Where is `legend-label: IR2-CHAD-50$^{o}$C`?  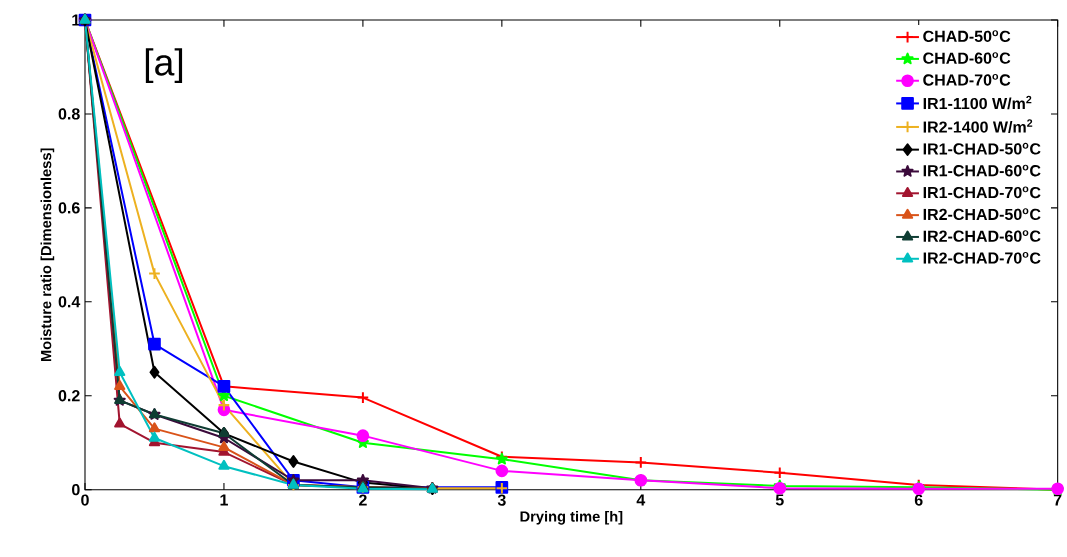 legend-label: IR2-CHAD-50$^{o}$C is located at coordinates (982, 214).